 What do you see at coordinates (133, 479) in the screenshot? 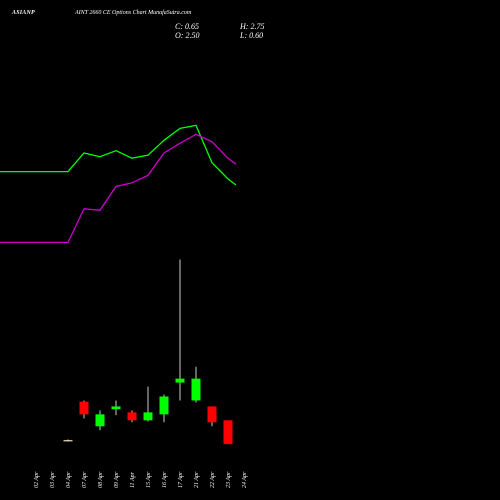
I see `x-tick-label: 11 Apr` at bounding box center [133, 479].